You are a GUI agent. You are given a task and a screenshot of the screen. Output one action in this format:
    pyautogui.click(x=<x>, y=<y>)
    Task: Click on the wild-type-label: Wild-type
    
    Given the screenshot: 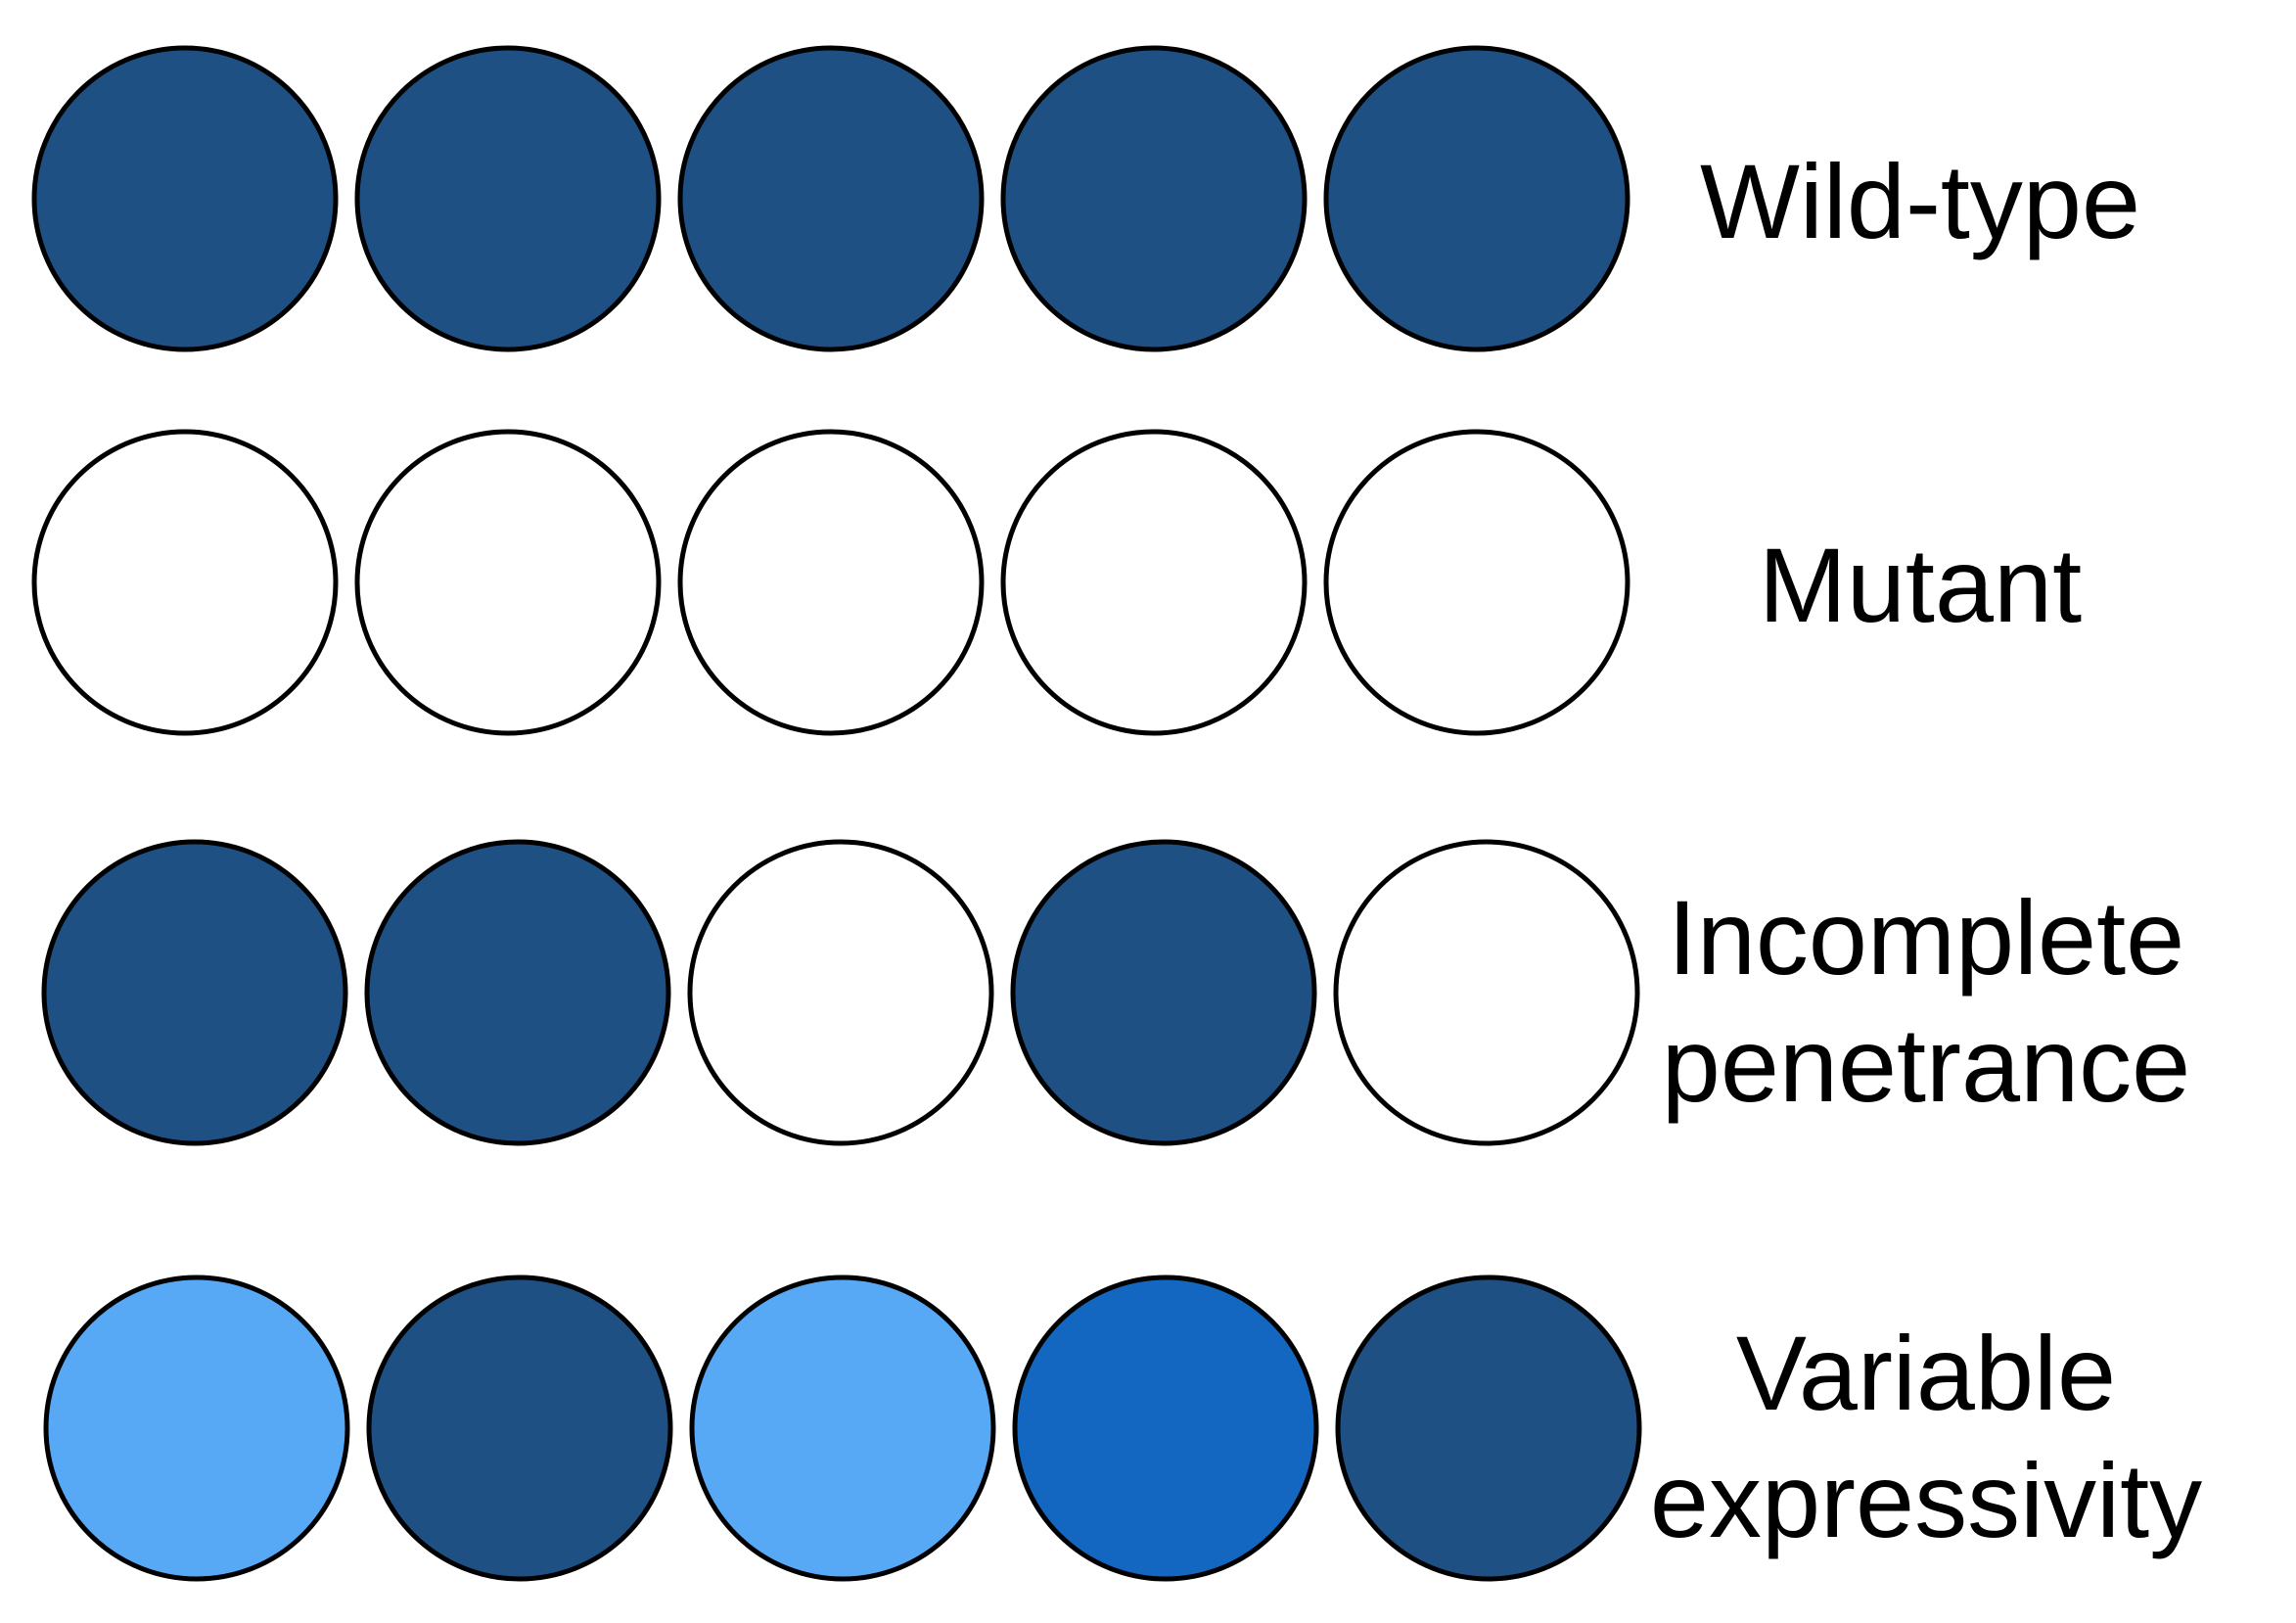 What is the action you would take?
    pyautogui.click(x=1920, y=201)
    